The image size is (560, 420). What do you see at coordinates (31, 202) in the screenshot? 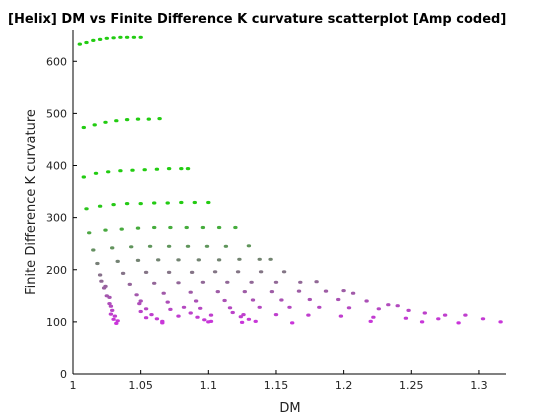
I see `y-axis-label: Finite Difference K curvature` at bounding box center [31, 202].